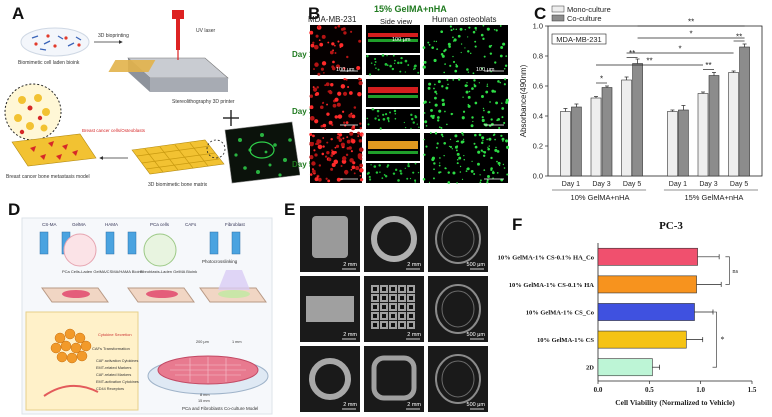 Image resolution: width=772 pixels, height=417 pixels. I want to click on svg-text: CAF activation Cytokines, so click(117, 361).